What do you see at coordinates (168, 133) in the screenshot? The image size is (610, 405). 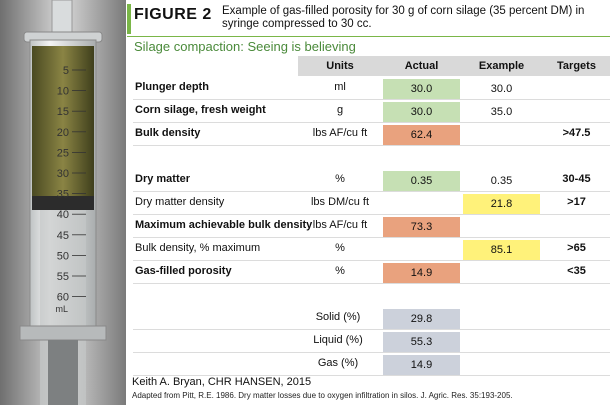 I see `row-label: Bulk density` at bounding box center [168, 133].